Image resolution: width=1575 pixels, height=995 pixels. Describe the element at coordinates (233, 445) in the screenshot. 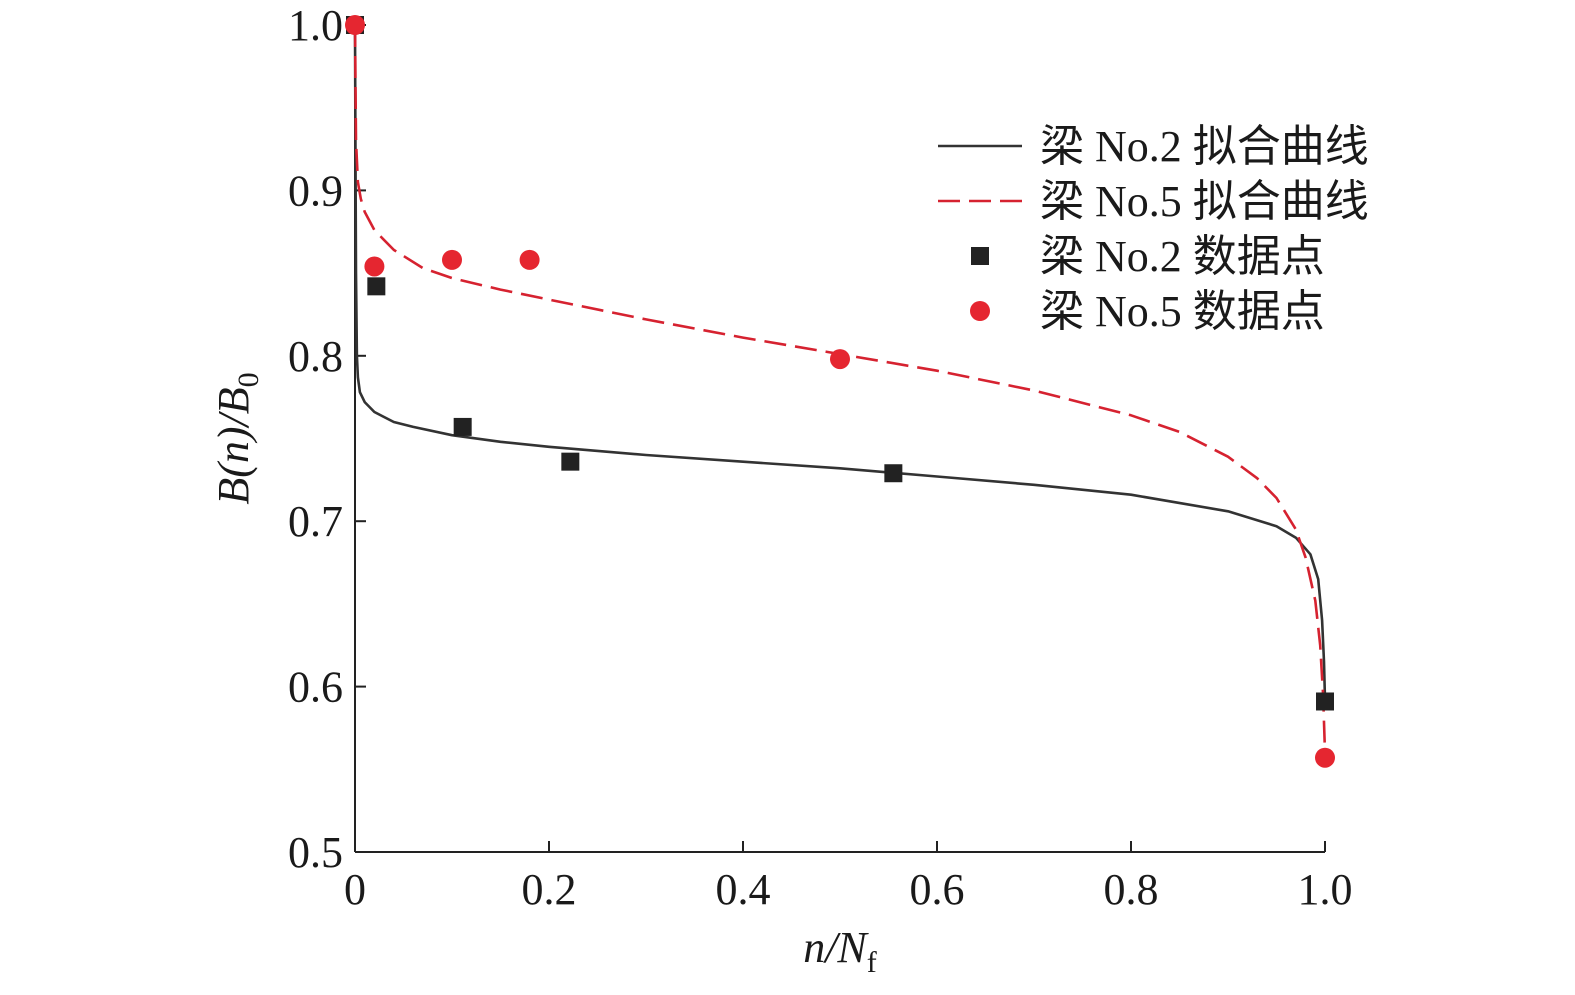

I see `y-axis-title-main: B(n)/B` at that location.